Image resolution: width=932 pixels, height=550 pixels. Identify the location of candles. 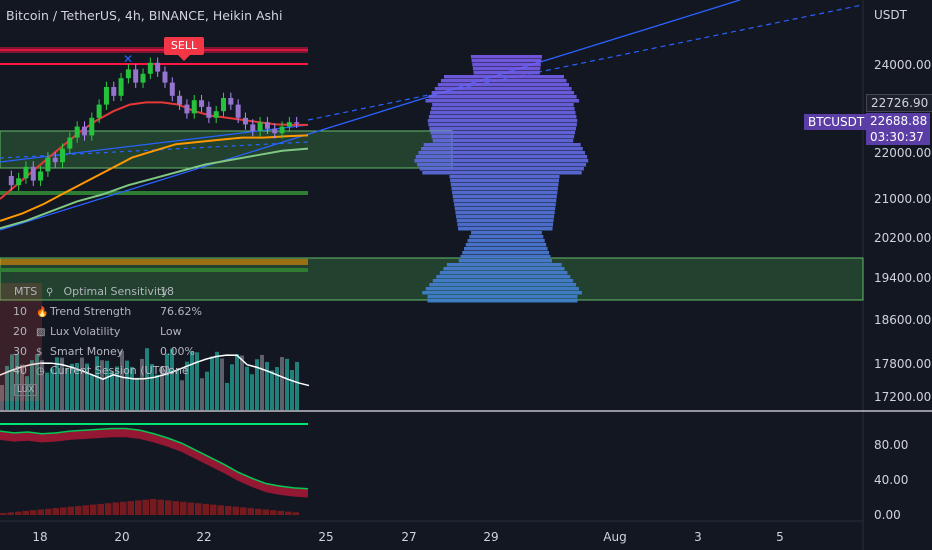
(154, 124).